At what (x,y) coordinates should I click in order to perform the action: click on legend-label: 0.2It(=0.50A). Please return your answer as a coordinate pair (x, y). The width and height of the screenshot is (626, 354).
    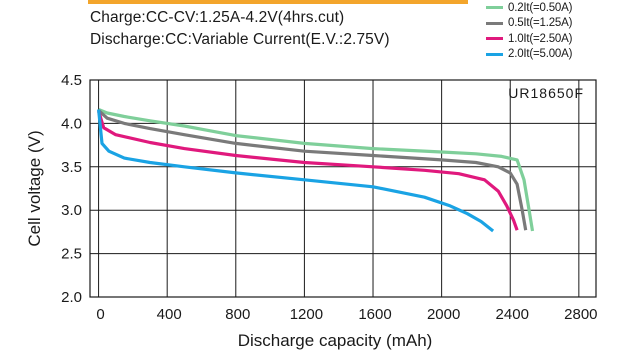
    Looking at the image, I should click on (540, 7).